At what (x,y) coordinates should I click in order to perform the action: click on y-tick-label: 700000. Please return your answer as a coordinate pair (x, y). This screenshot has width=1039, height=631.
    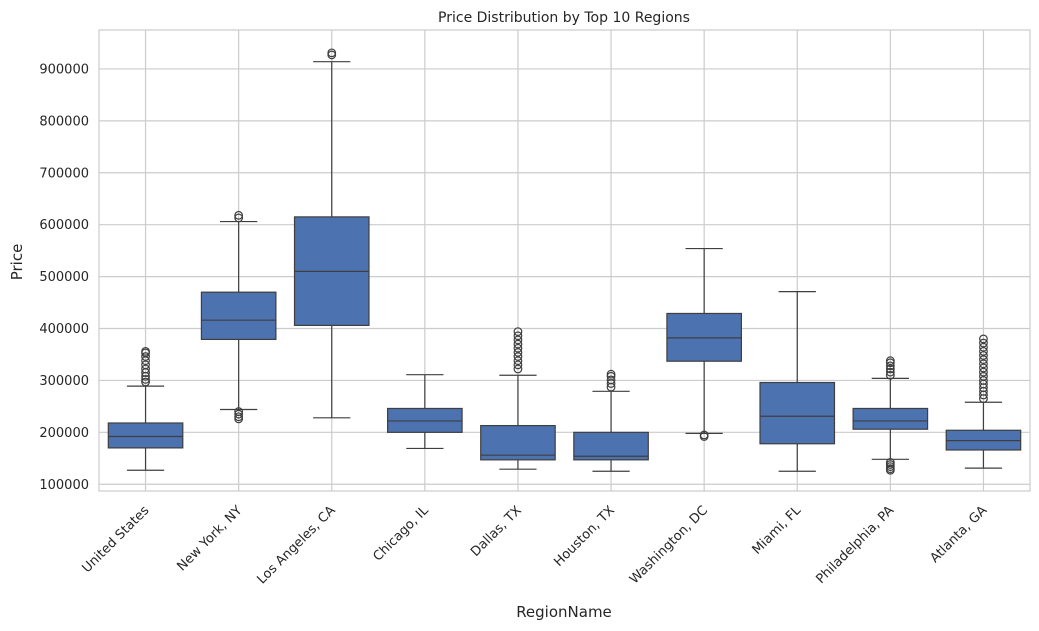
    Looking at the image, I should click on (64, 173).